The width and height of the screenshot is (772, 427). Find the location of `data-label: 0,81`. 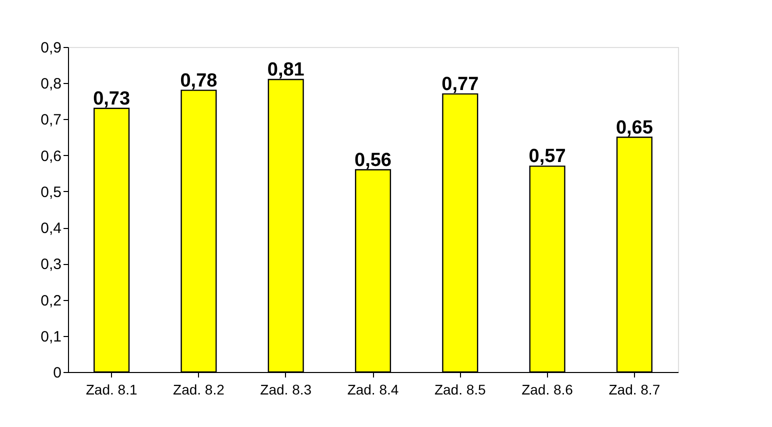

data-label: 0,81 is located at coordinates (286, 70).